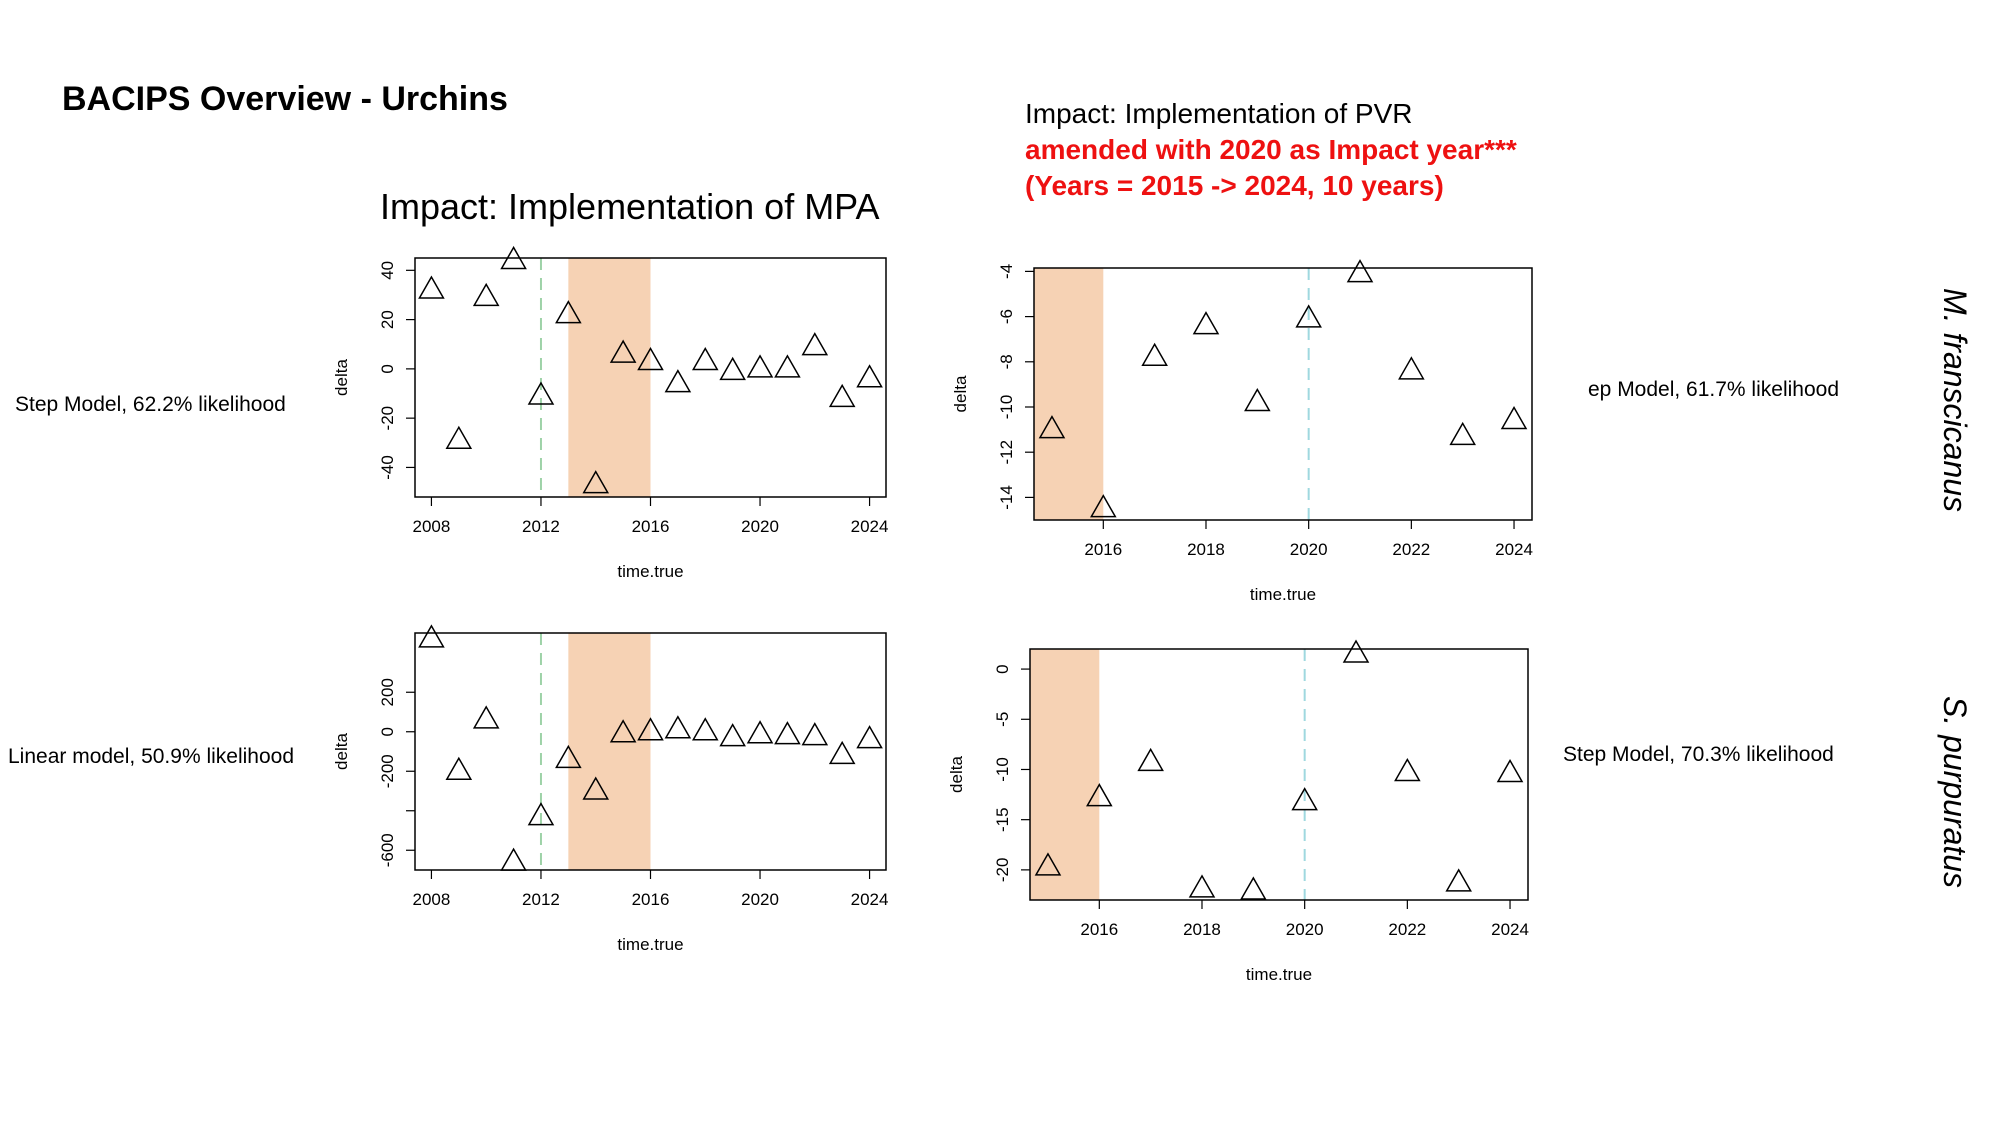  I want to click on top-right-y-tick-label: -4, so click(1006, 271).